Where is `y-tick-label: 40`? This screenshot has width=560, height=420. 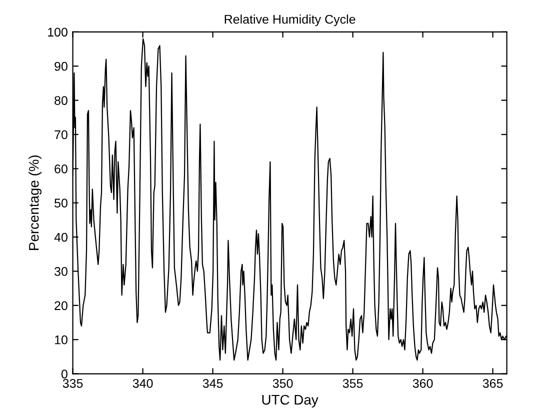 y-tick-label: 40 is located at coordinates (61, 237).